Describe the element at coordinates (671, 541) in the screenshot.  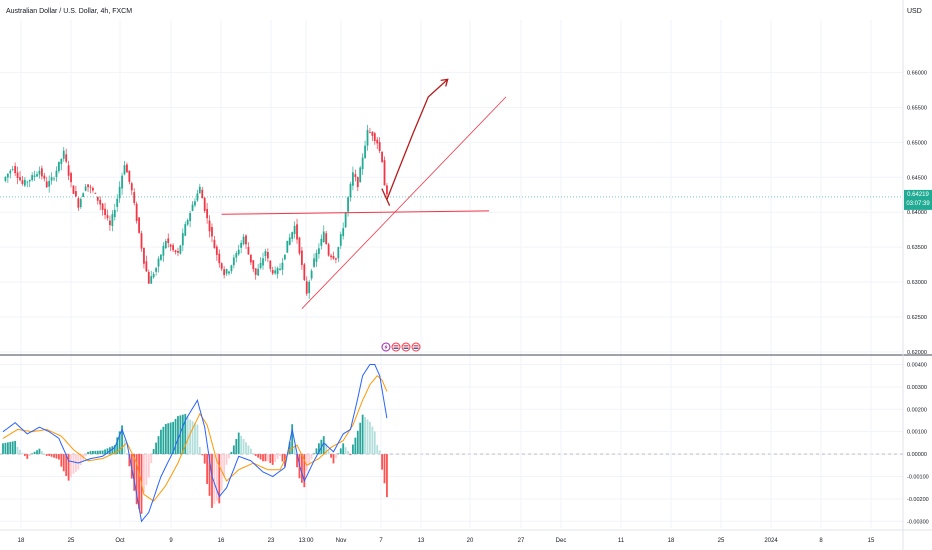
I see `time-tick-label: 18` at that location.